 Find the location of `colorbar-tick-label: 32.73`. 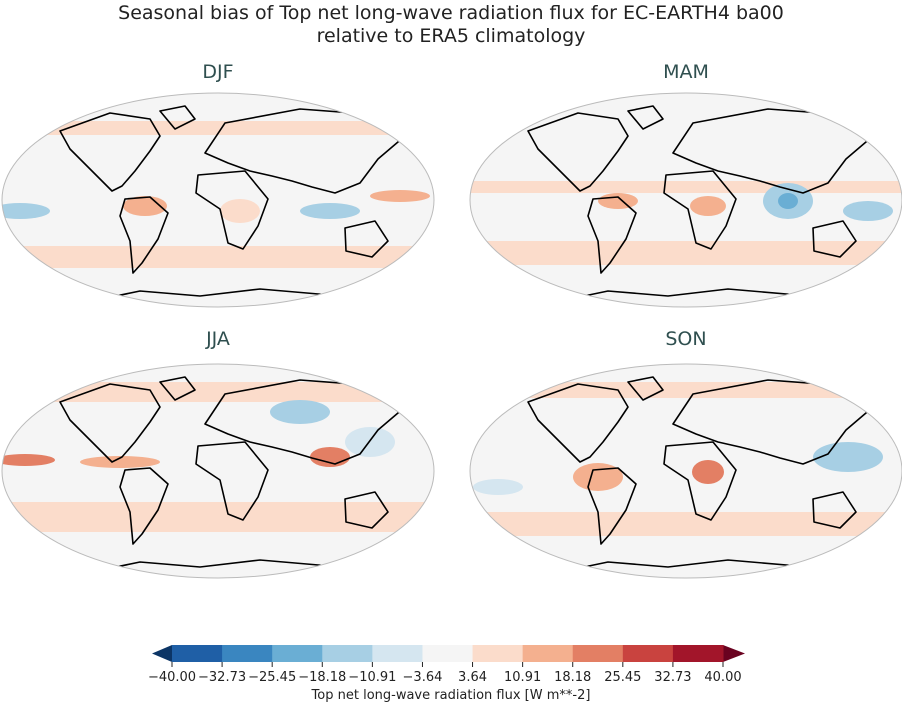

colorbar-tick-label: 32.73 is located at coordinates (673, 677).